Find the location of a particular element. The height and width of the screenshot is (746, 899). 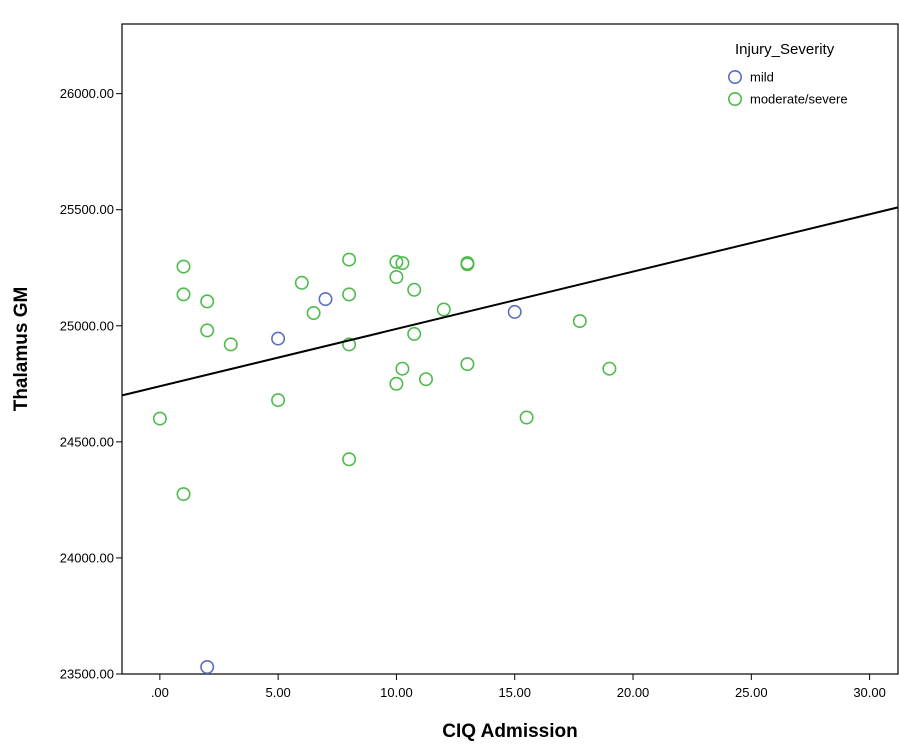

legend-marker-moderate-severe is located at coordinates (734, 99).